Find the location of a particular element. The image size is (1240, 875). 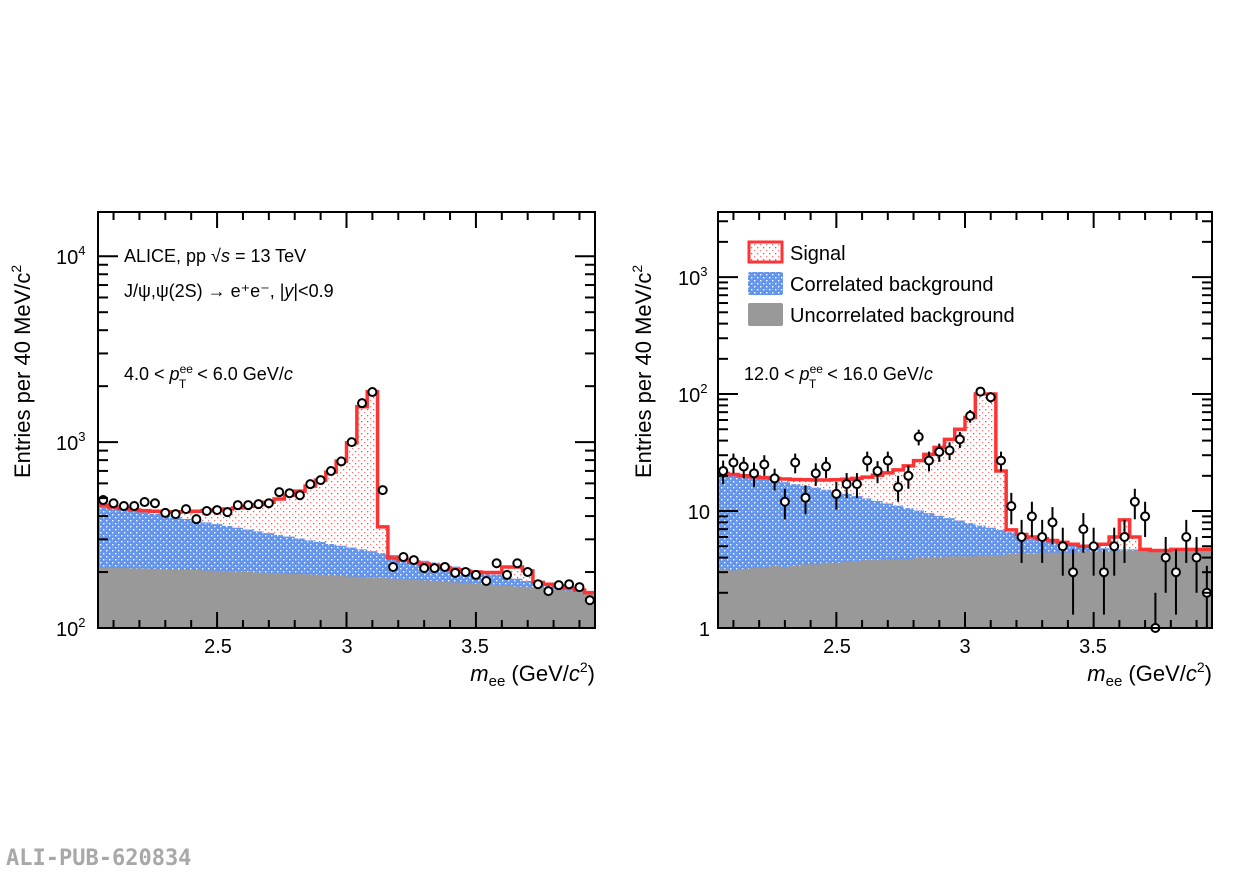

xtick-label-right-3: 3 is located at coordinates (964, 647).